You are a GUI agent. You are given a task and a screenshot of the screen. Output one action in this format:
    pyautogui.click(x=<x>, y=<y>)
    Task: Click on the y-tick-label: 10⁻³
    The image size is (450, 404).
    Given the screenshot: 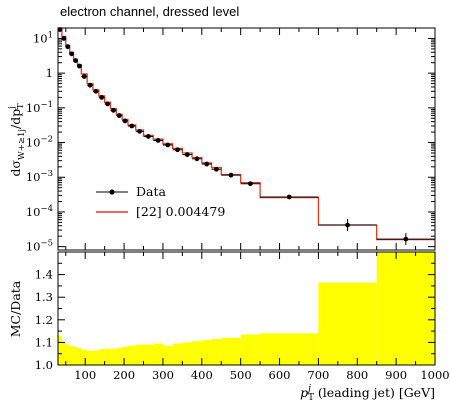 What is the action you would take?
    pyautogui.click(x=39, y=176)
    